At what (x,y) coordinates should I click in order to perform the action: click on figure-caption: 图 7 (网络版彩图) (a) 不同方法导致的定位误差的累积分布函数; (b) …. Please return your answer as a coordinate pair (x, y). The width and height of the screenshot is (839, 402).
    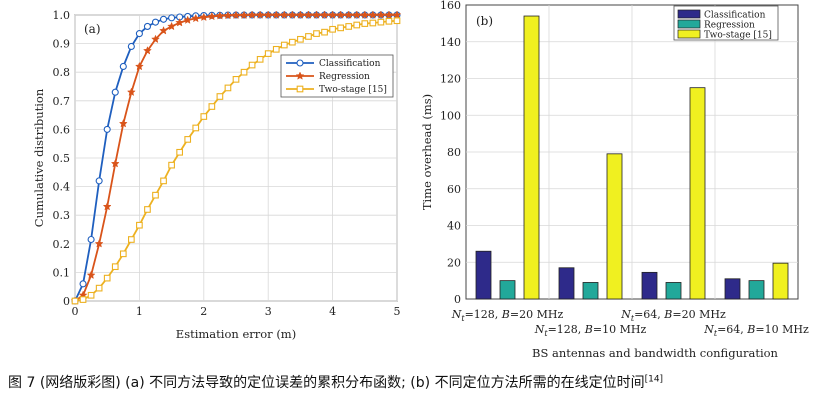
    Looking at the image, I should click on (423, 384).